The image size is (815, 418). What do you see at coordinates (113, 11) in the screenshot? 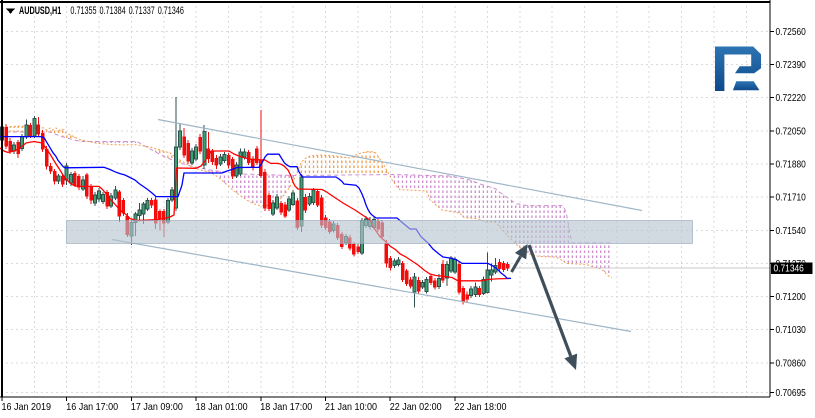
I see `svg-text: 0.71384` at bounding box center [113, 11].